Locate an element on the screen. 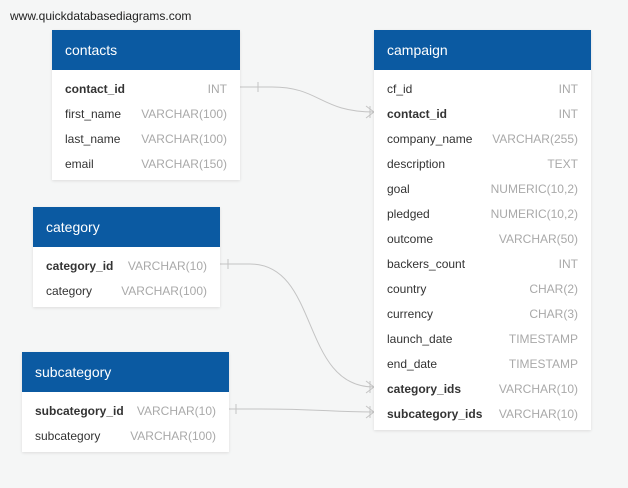 The width and height of the screenshot is (628, 488). field-row: subcategory VARCHAR(100) is located at coordinates (125, 435).